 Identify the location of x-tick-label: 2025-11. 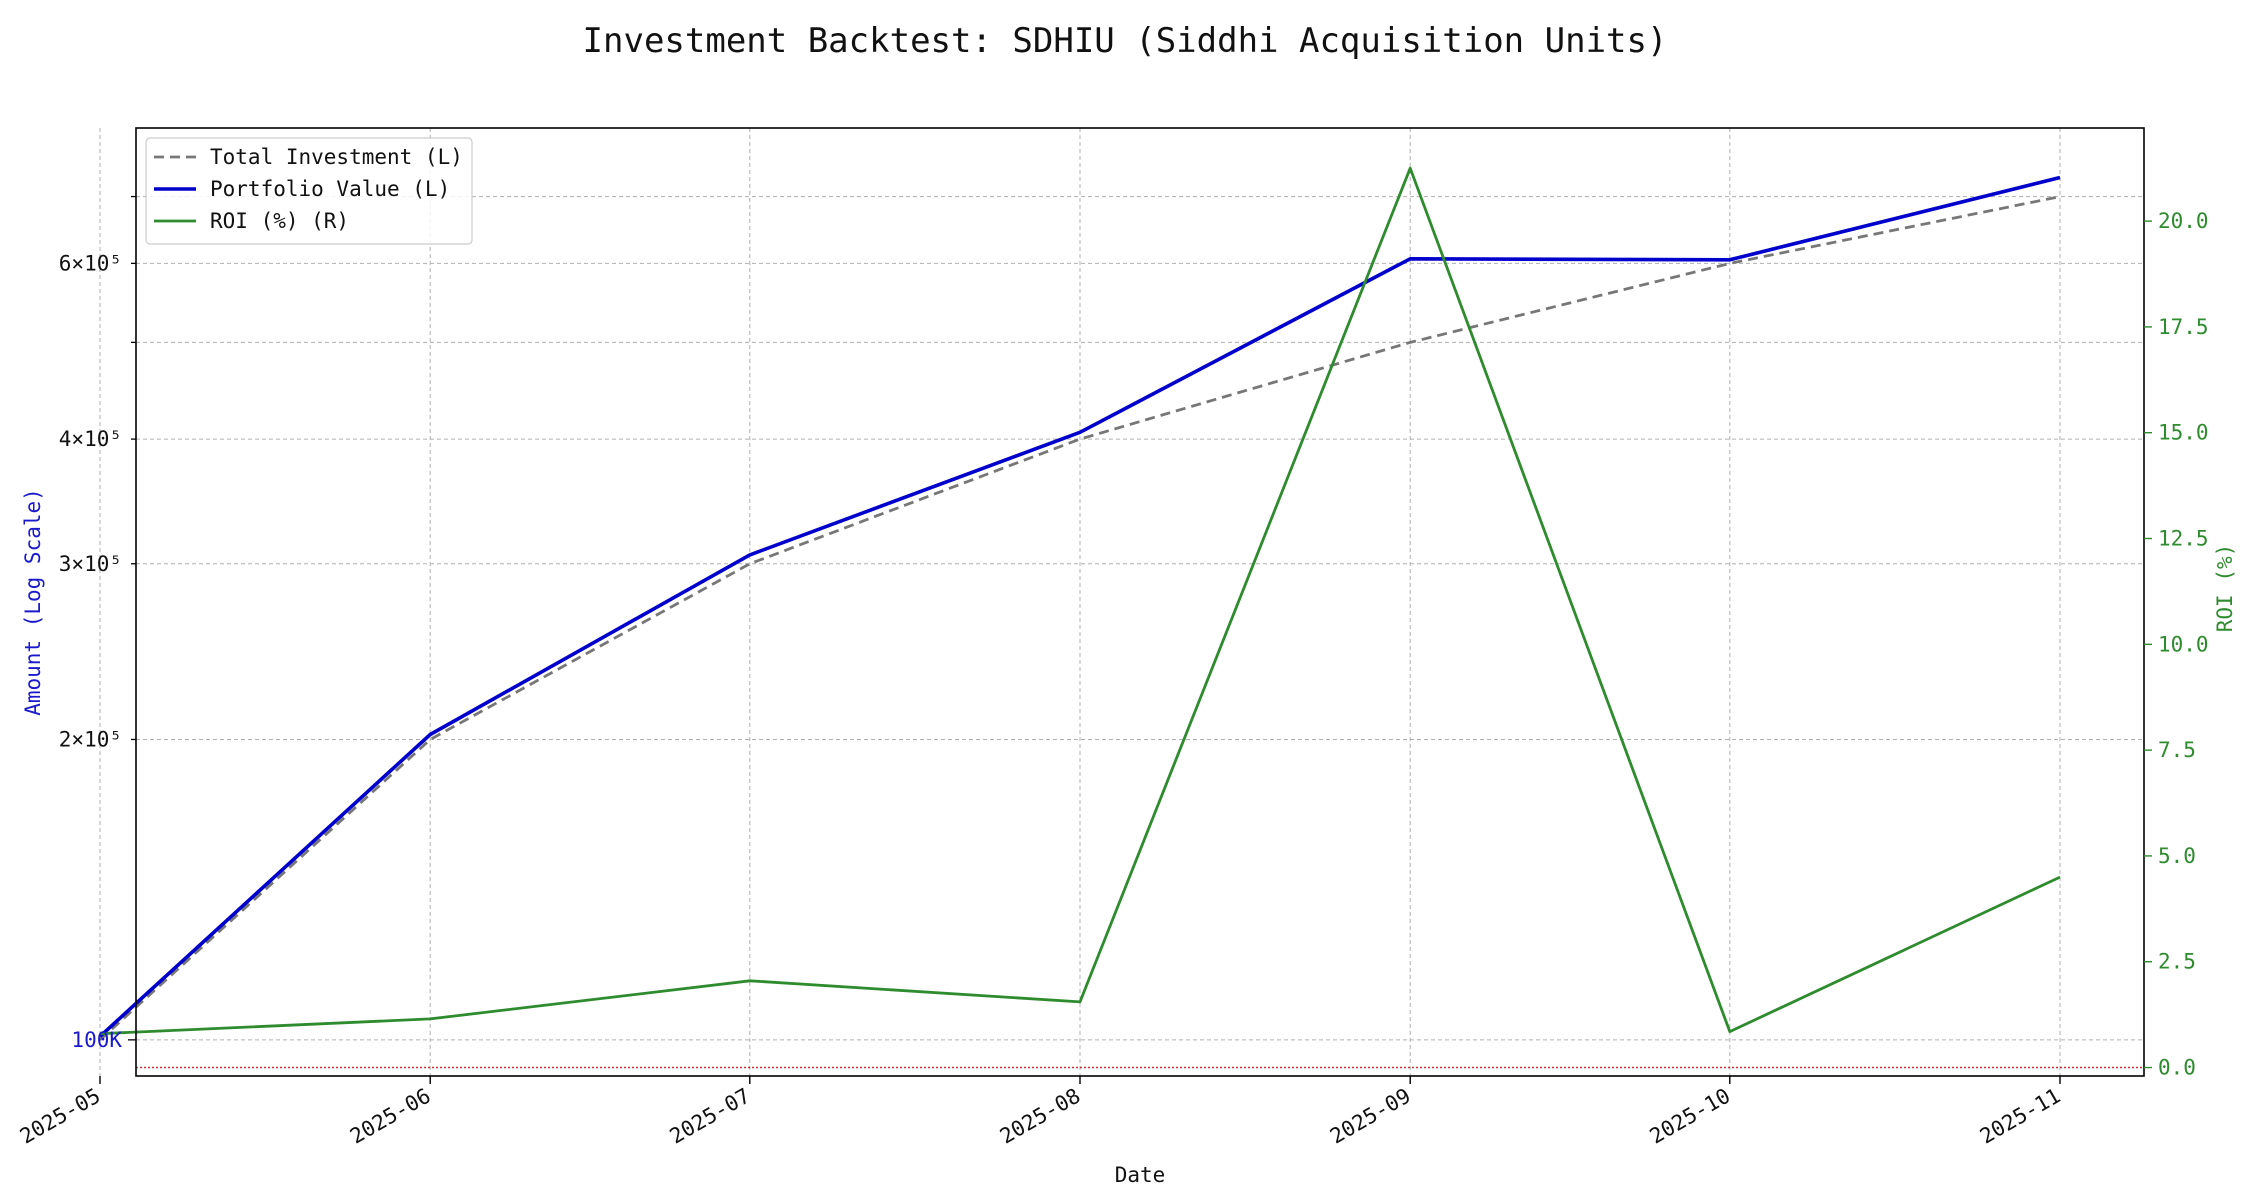
(2020, 1116).